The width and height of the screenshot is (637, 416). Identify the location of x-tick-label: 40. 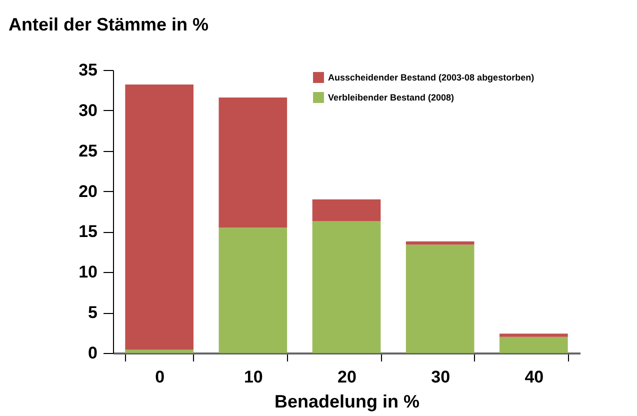
(534, 377).